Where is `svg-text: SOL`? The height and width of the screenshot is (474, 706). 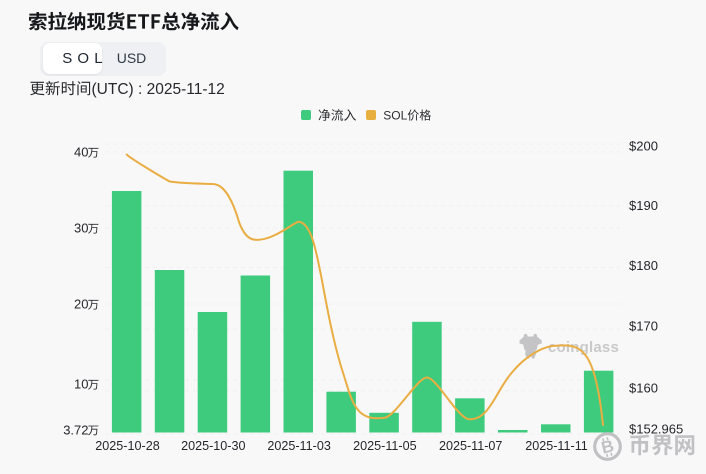 svg-text: SOL is located at coordinates (395, 116).